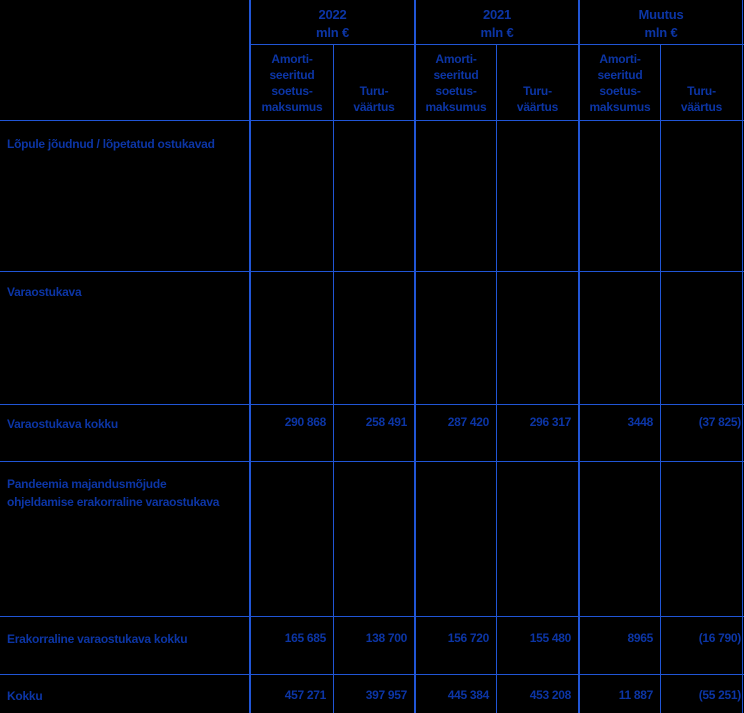 Image resolution: width=744 pixels, height=713 pixels. I want to click on table-cell: 397 957, so click(386, 695).